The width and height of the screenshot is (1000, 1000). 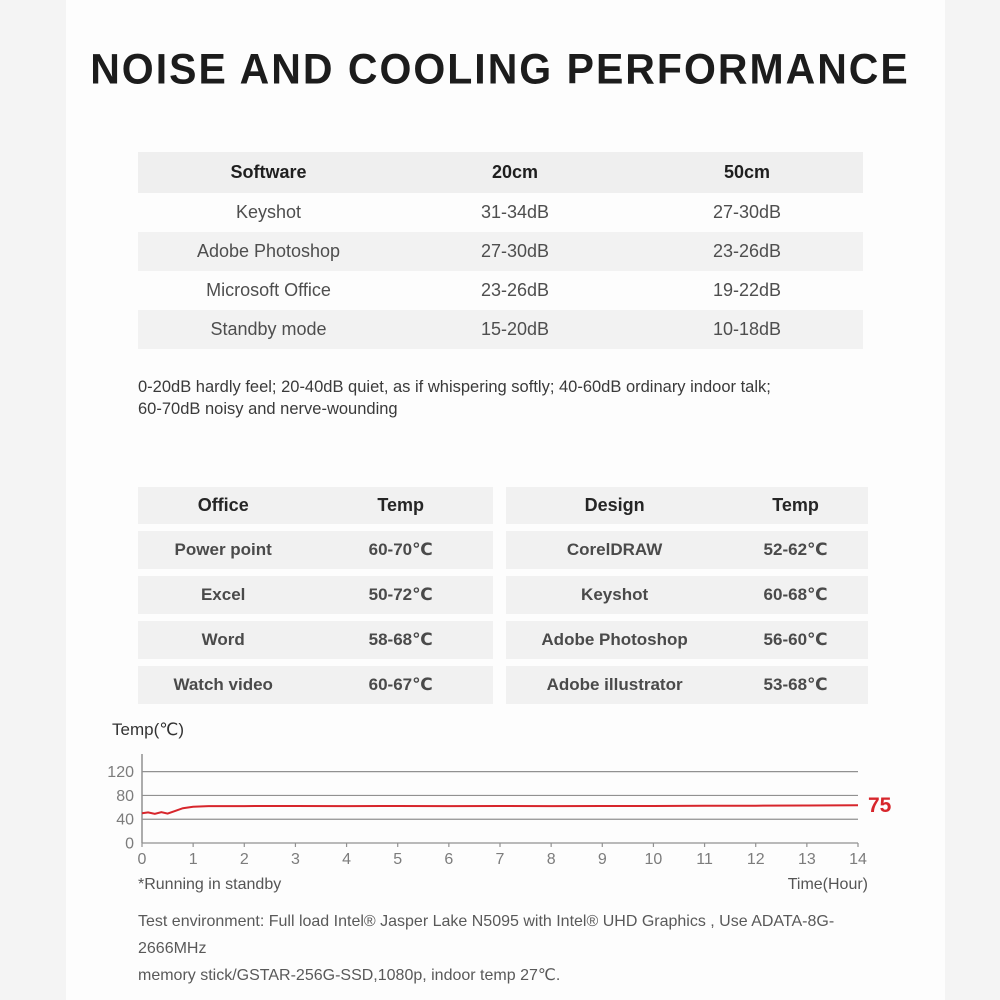 I want to click on x-tick-label: 9, so click(x=602, y=859).